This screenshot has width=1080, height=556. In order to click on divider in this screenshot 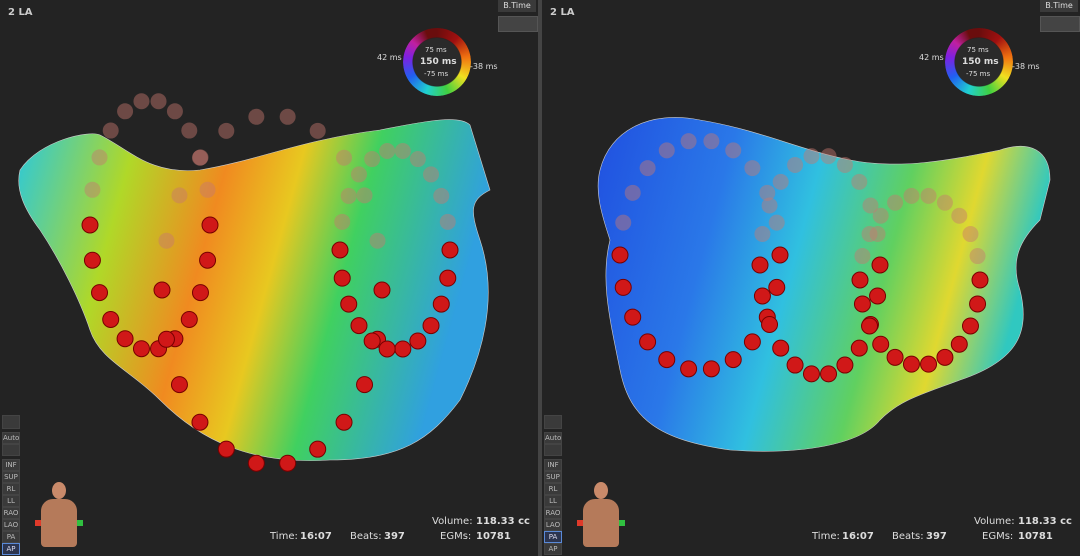, I will do `click(540, 278)`.